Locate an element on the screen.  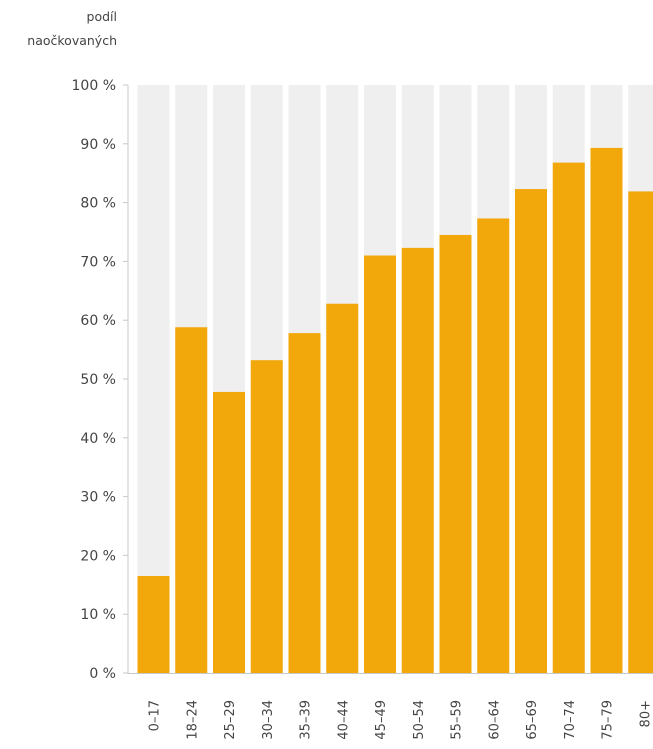
x-tick-label: 45–49 is located at coordinates (381, 720).